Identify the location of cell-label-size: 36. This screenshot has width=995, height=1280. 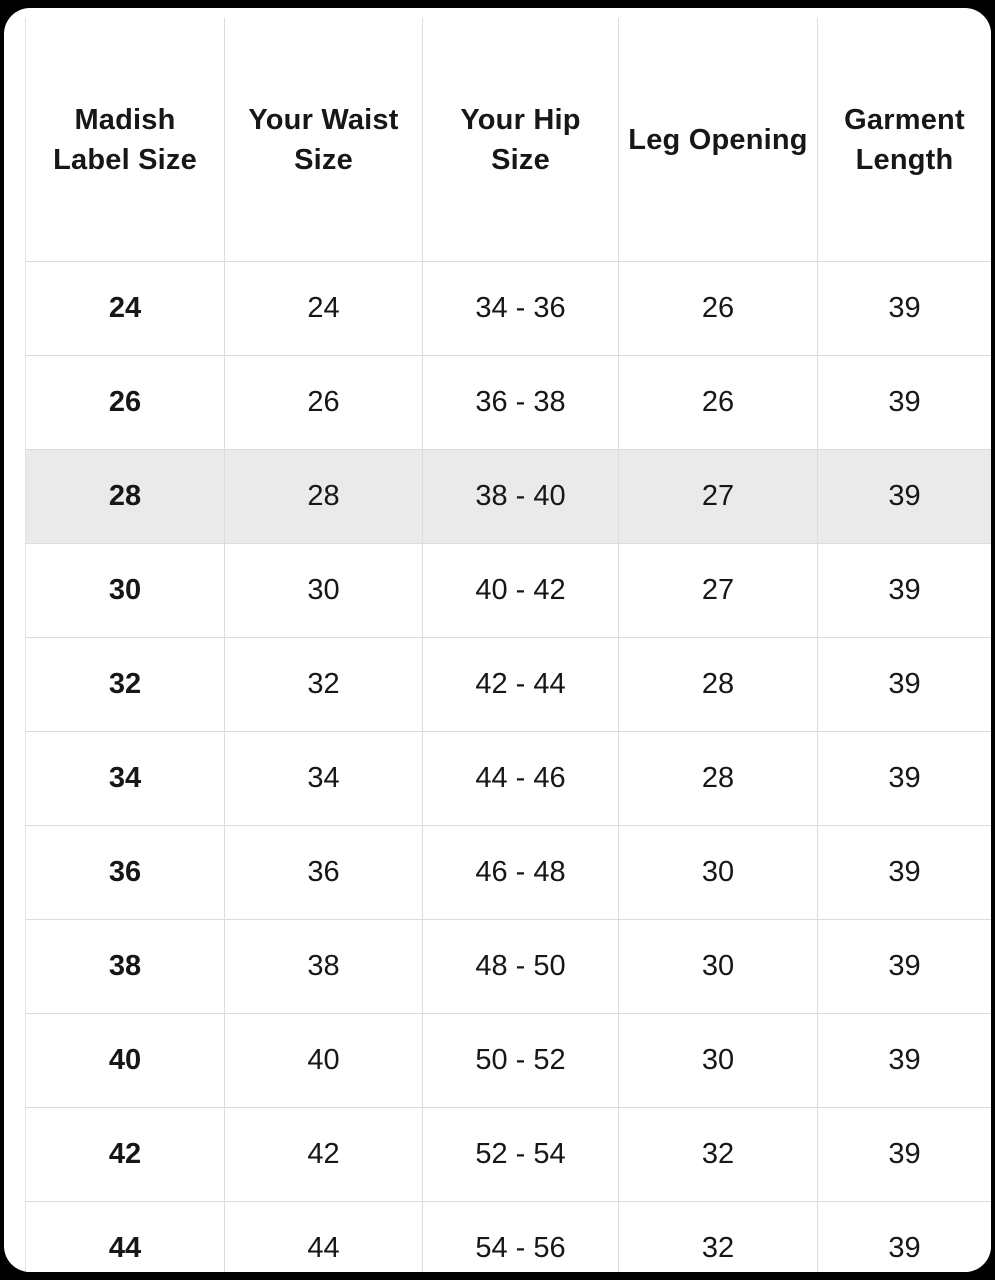
(125, 872).